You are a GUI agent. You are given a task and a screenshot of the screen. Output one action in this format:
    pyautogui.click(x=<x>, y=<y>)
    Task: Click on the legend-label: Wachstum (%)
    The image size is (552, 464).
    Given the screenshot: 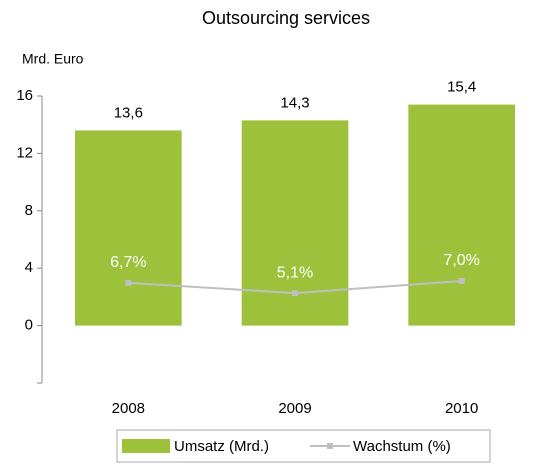 What is the action you would take?
    pyautogui.click(x=402, y=446)
    